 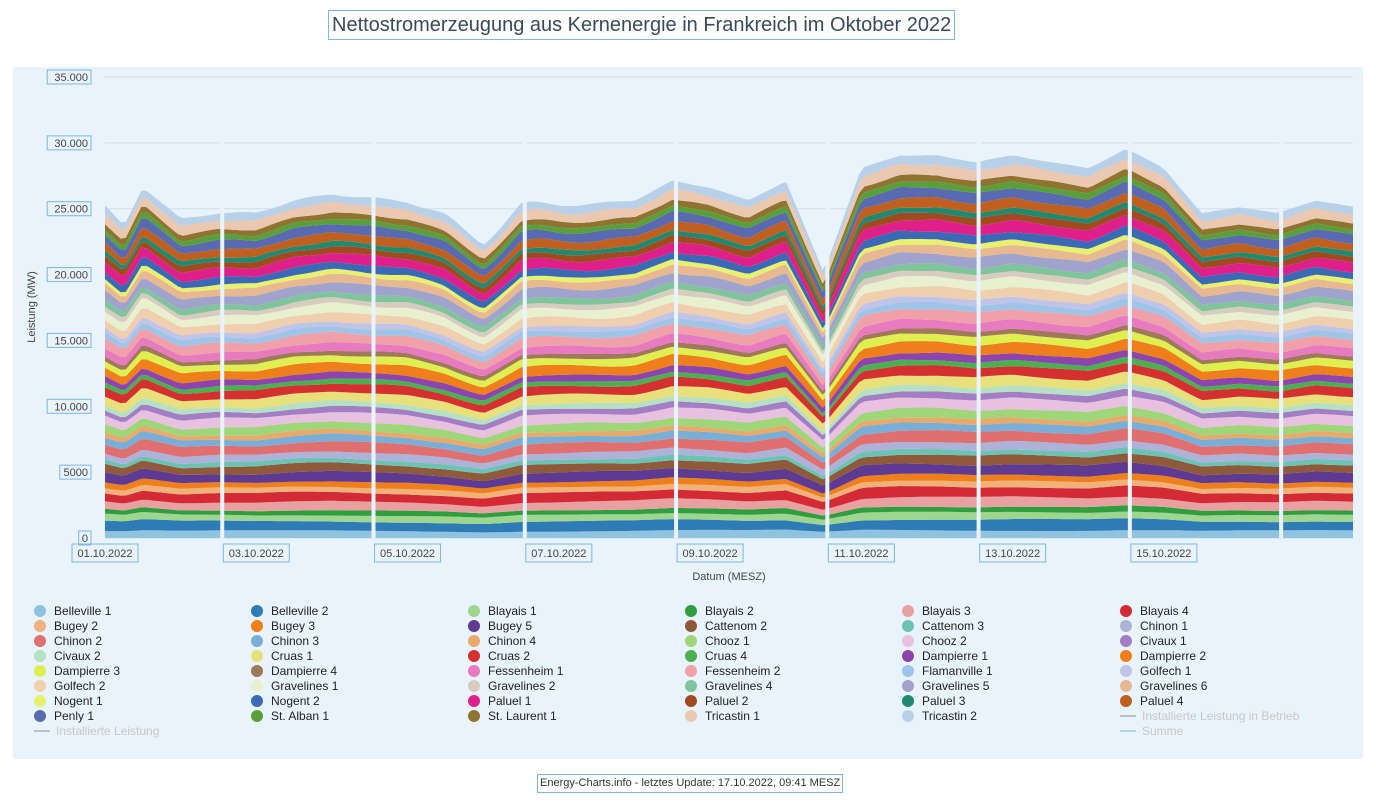 I want to click on legend-item: Paluel 2, so click(x=716, y=701).